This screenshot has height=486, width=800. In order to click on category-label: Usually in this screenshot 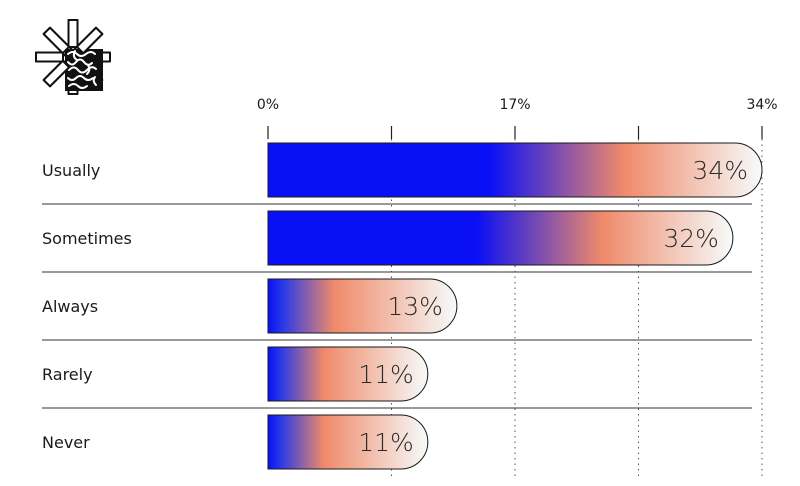, I will do `click(71, 170)`.